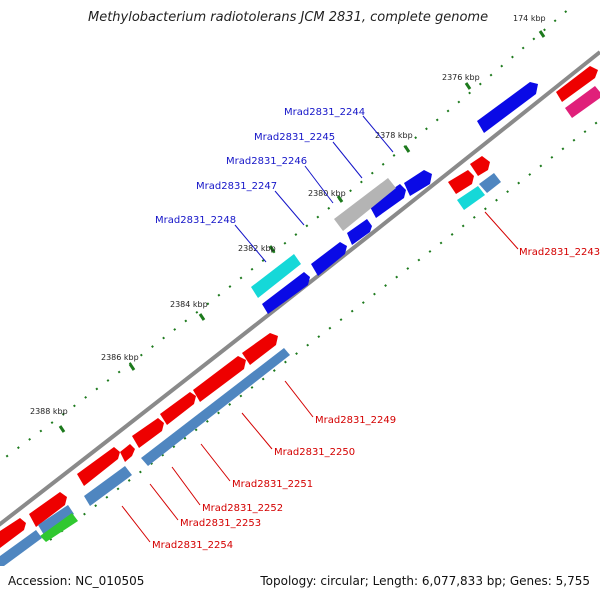 This screenshot has width=600, height=600. Describe the element at coordinates (324, 112) in the screenshot. I see `gene-label: Mrad2831_2244` at that location.